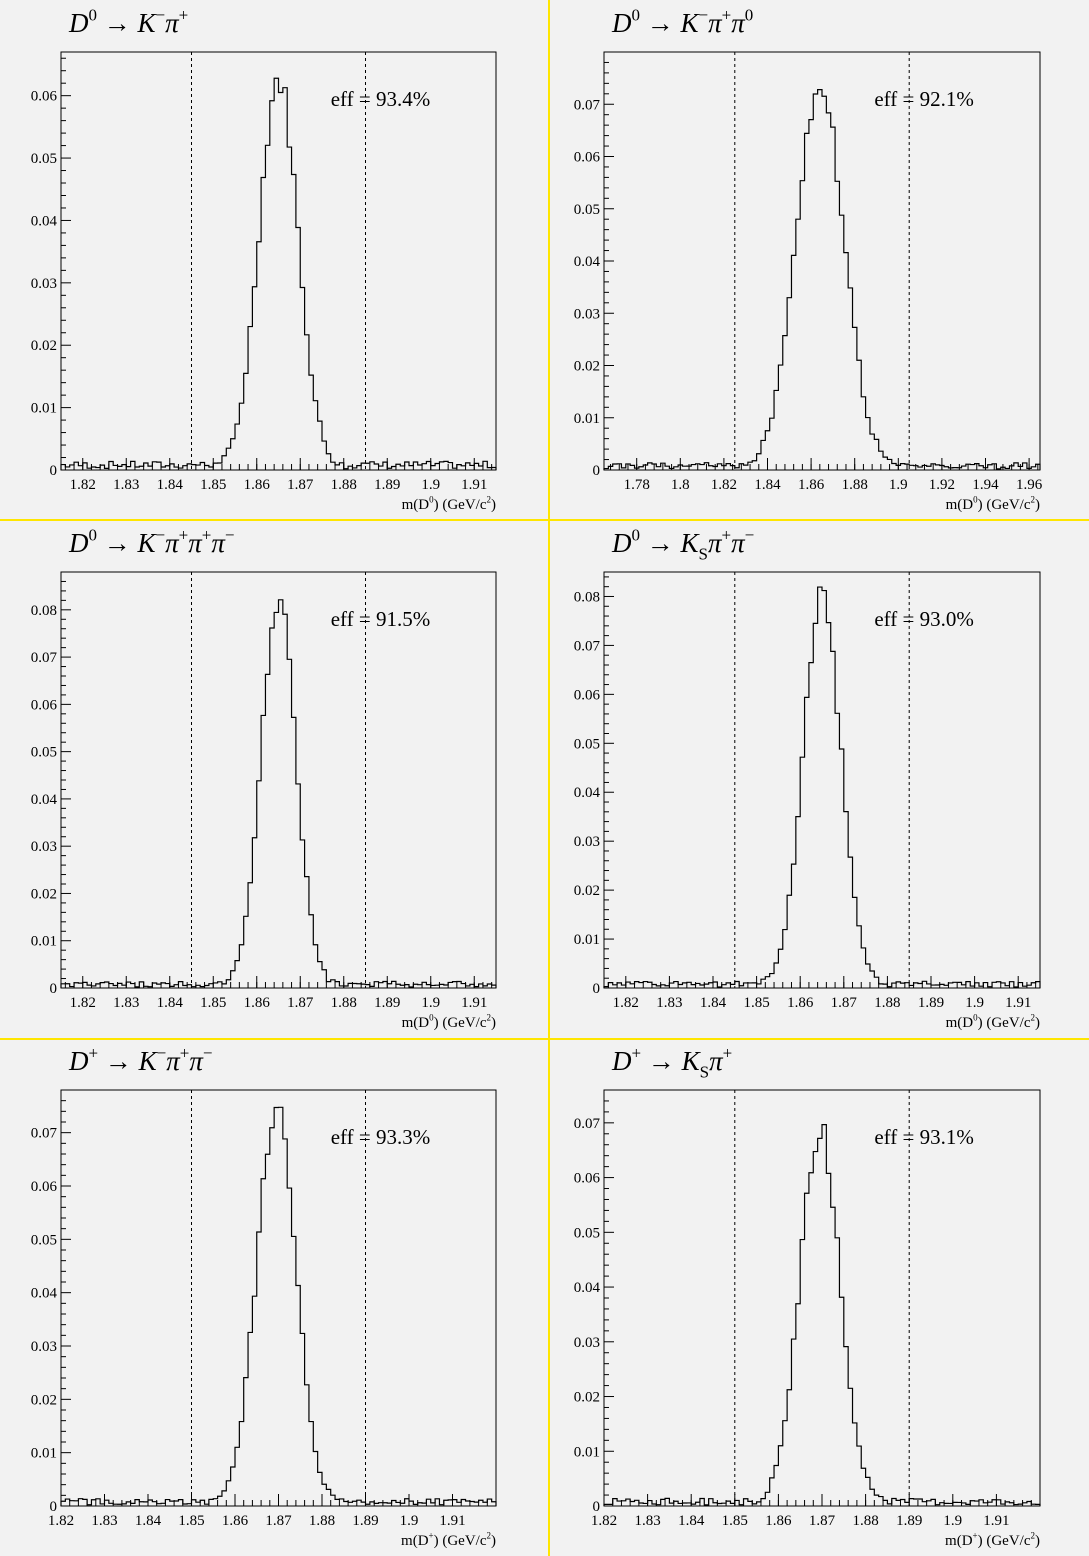 This screenshot has height=1556, width=1089. I want to click on x-tick-label: 1.8, so click(680, 485).